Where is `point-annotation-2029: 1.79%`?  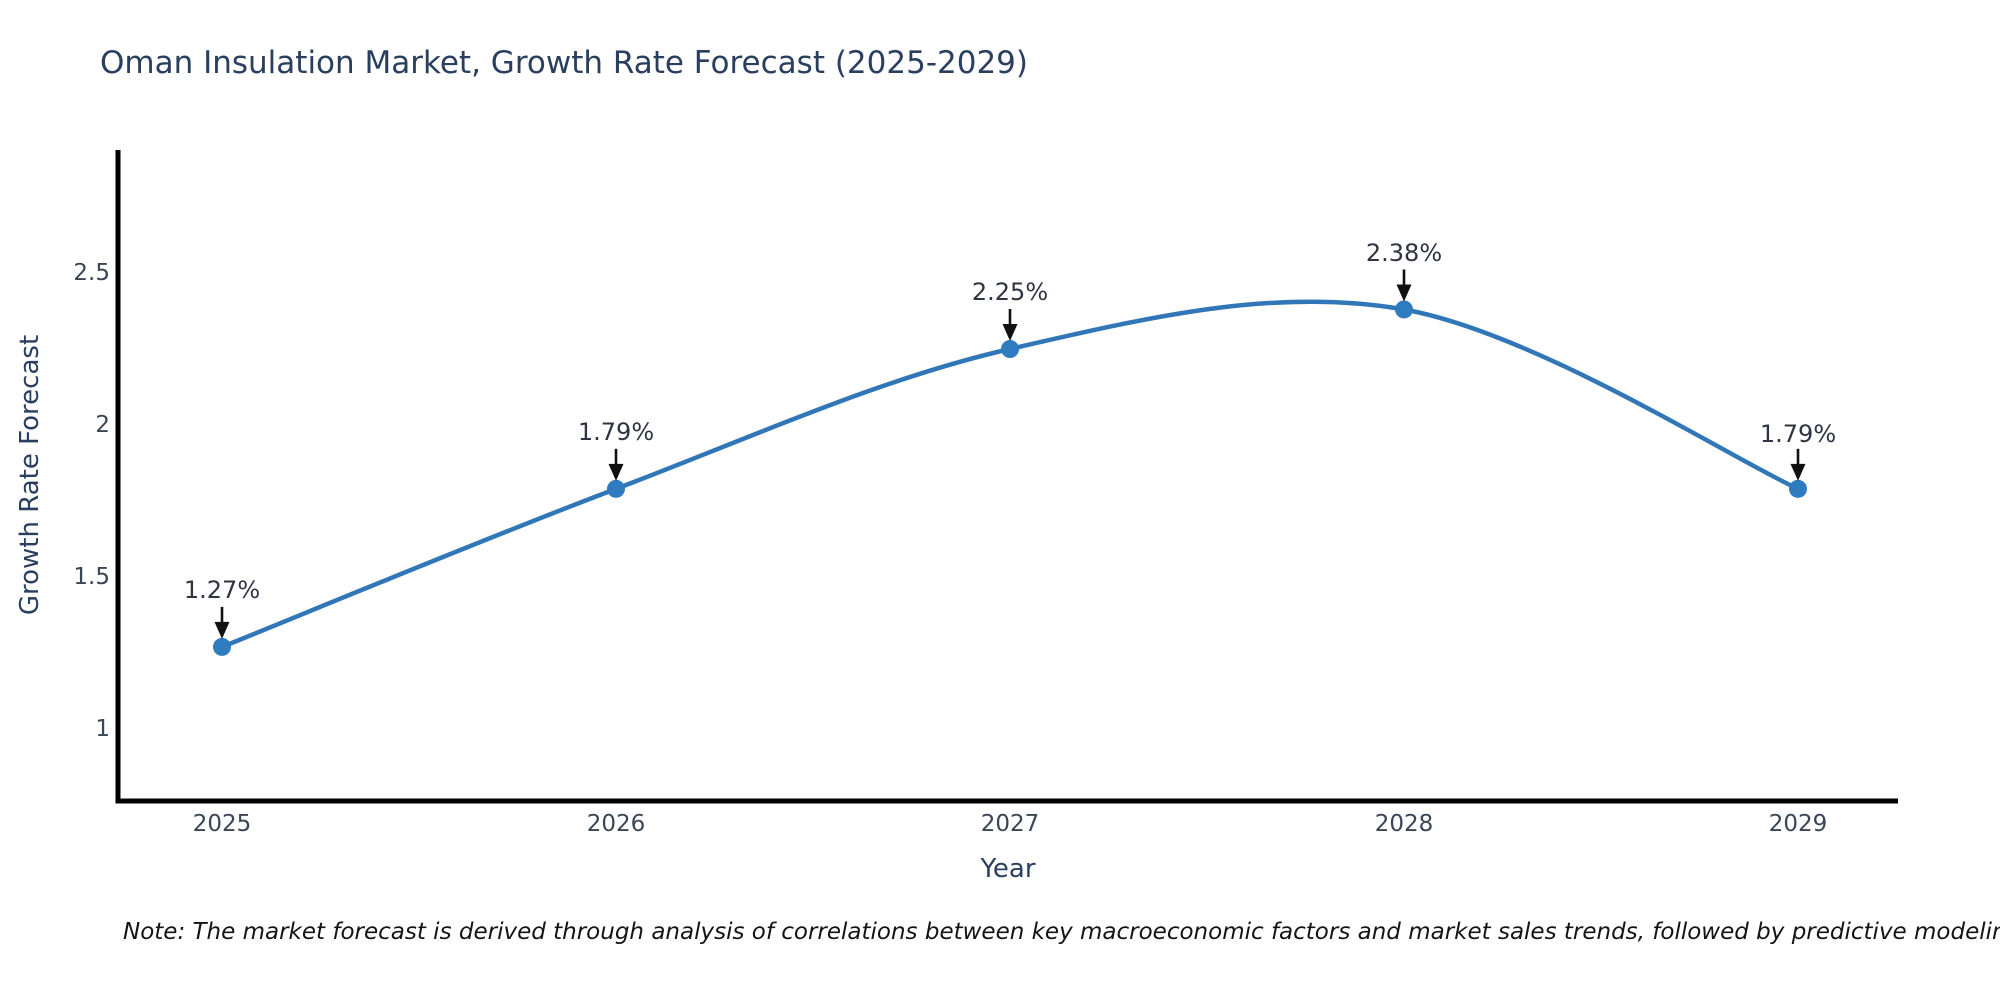 point-annotation-2029: 1.79% is located at coordinates (1798, 434).